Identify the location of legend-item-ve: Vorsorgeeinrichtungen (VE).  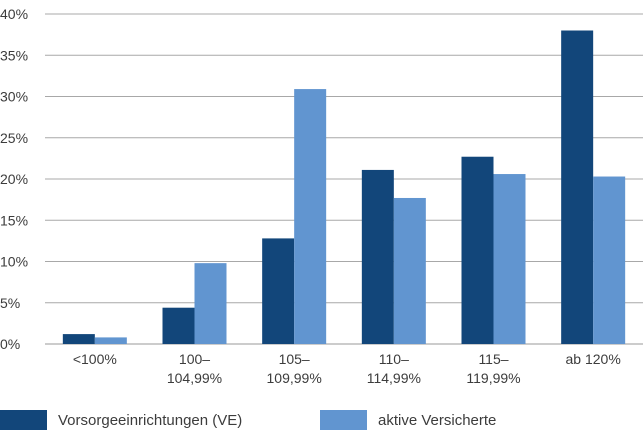
(121, 420).